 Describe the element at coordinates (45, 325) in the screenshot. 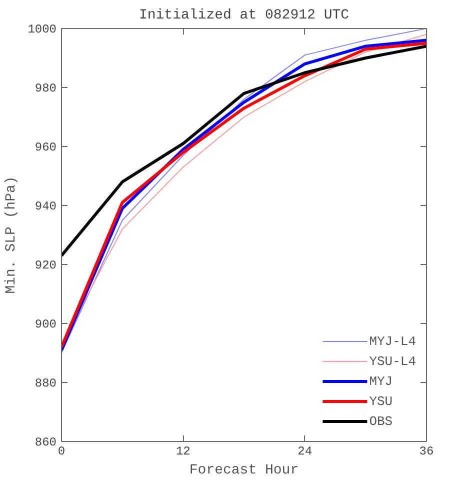

I see `y-tick-label: 900` at that location.